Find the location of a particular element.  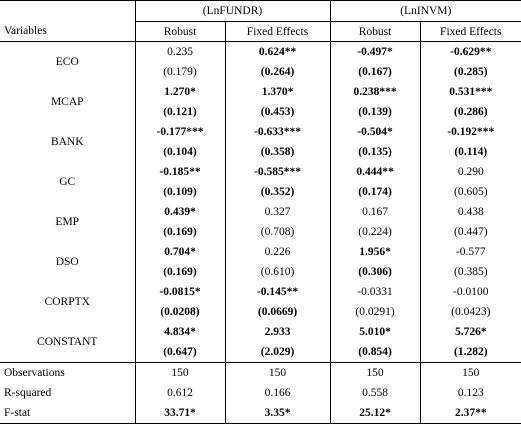

se-row: (0.179) (0.264) (0.167) (0.285) is located at coordinates (260, 72).